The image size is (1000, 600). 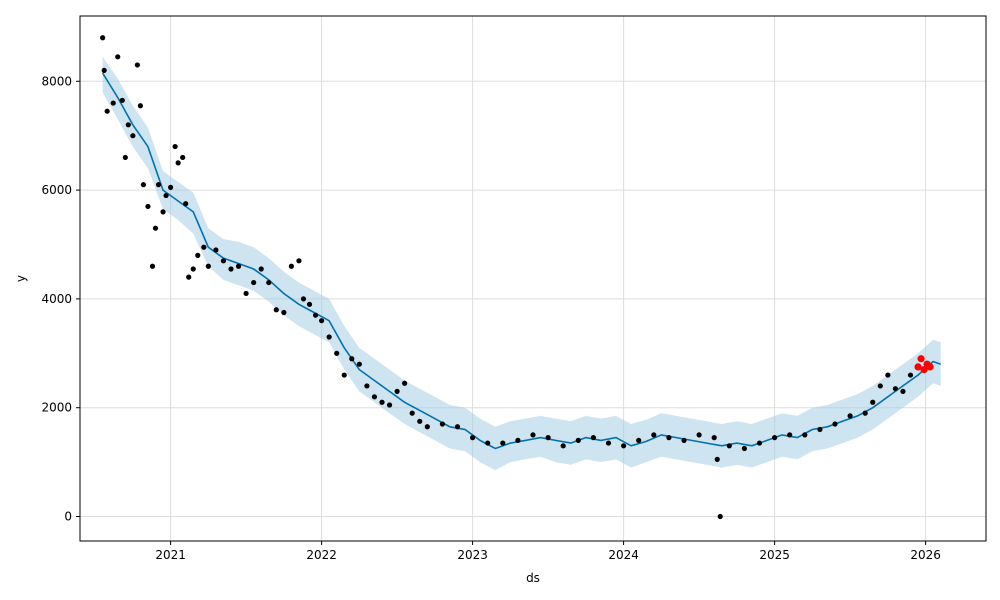 What do you see at coordinates (170, 555) in the screenshot?
I see `x-tick-label: 2021` at bounding box center [170, 555].